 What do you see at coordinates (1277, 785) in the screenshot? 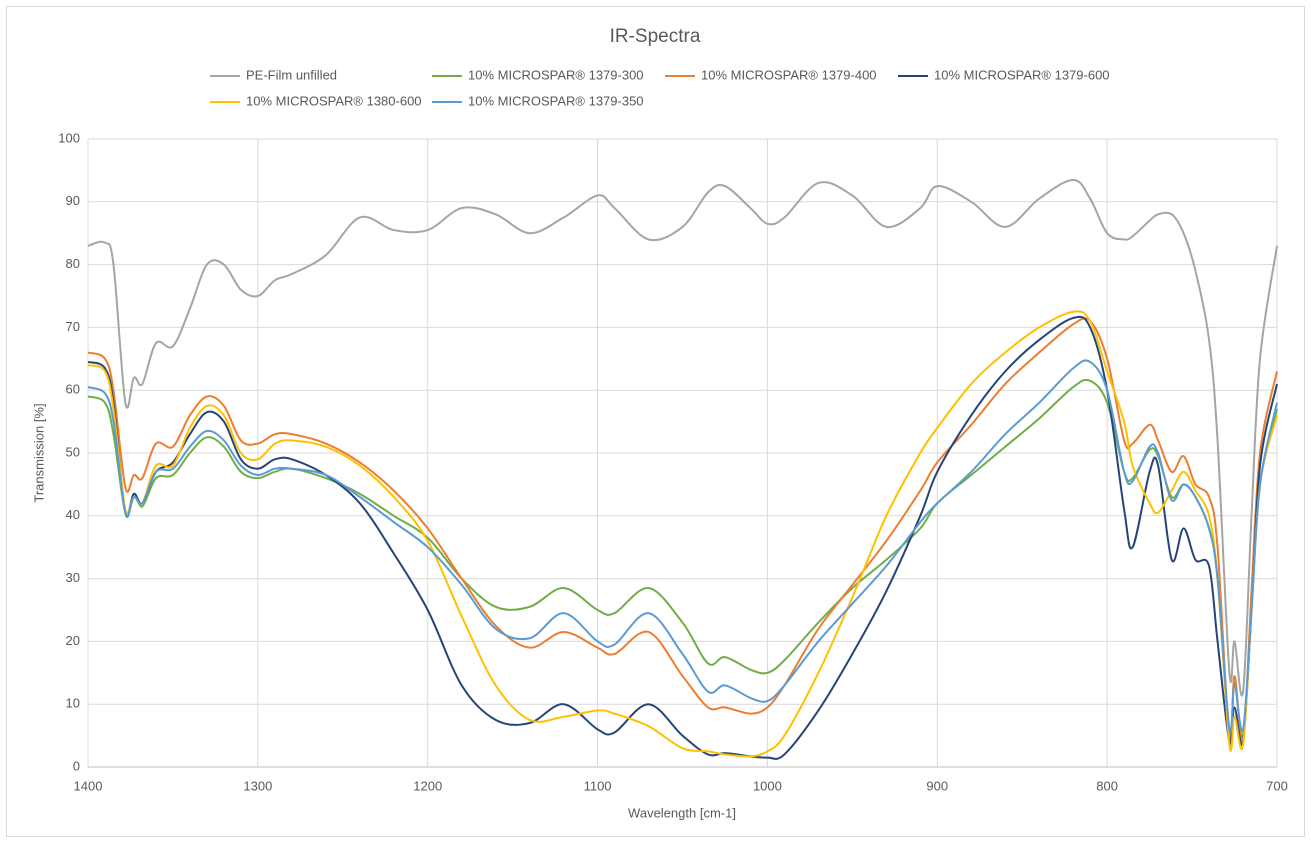
I see `x-tick-label: 700` at bounding box center [1277, 785].